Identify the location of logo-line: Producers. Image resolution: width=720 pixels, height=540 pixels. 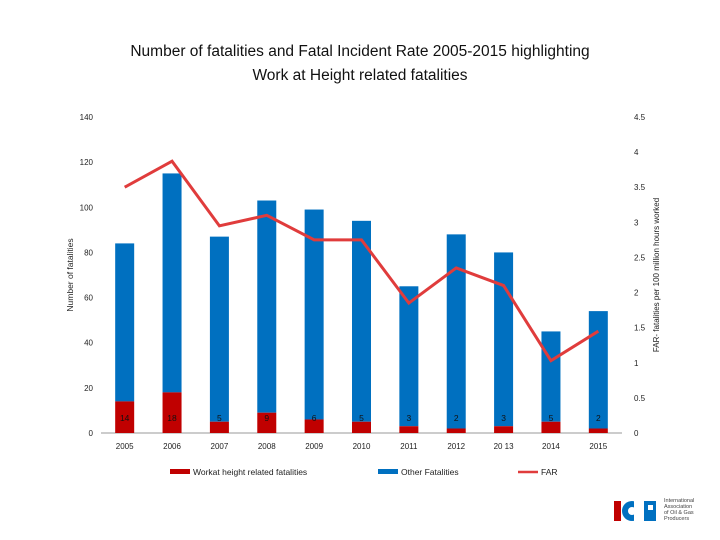
(677, 519).